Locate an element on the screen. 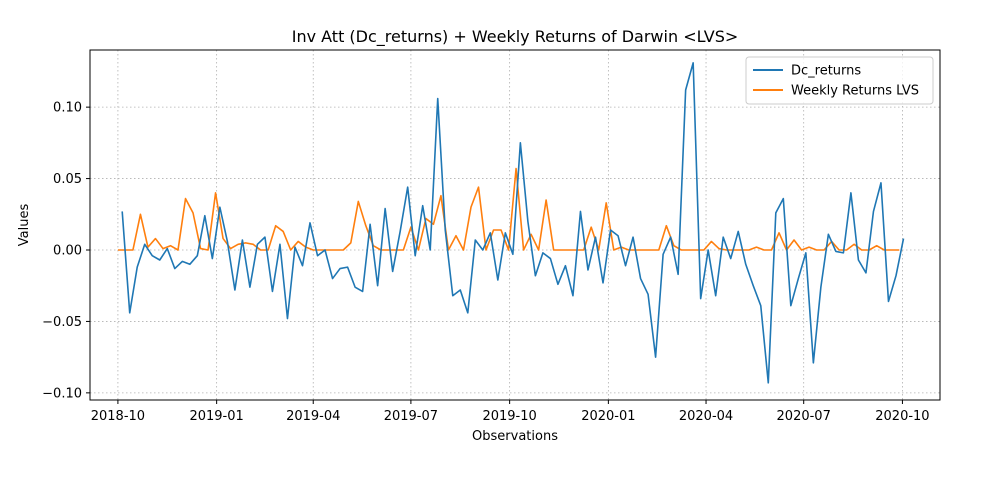 This screenshot has height=500, width=1000. y-tick-label: 0.00 is located at coordinates (67, 251).